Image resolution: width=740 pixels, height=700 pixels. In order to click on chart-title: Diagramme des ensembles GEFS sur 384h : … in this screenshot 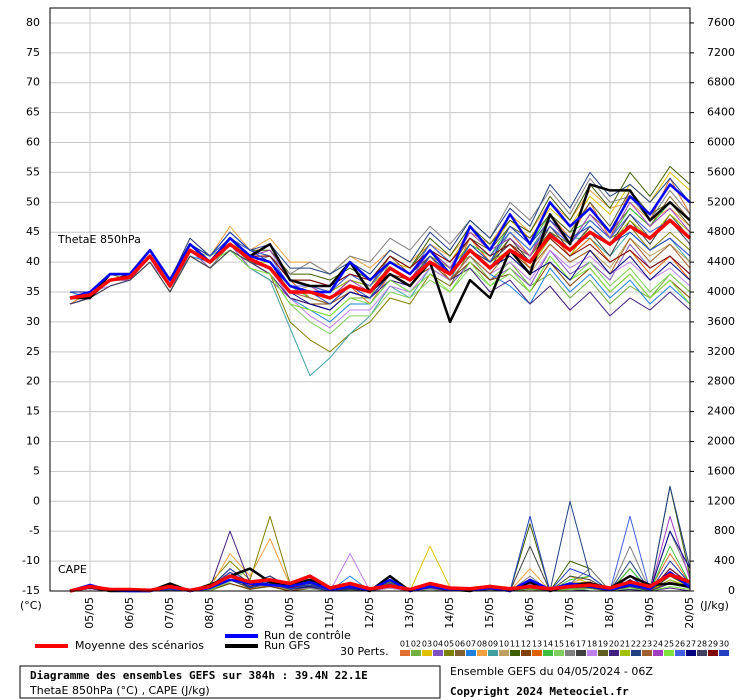, I will do `click(199, 675)`.